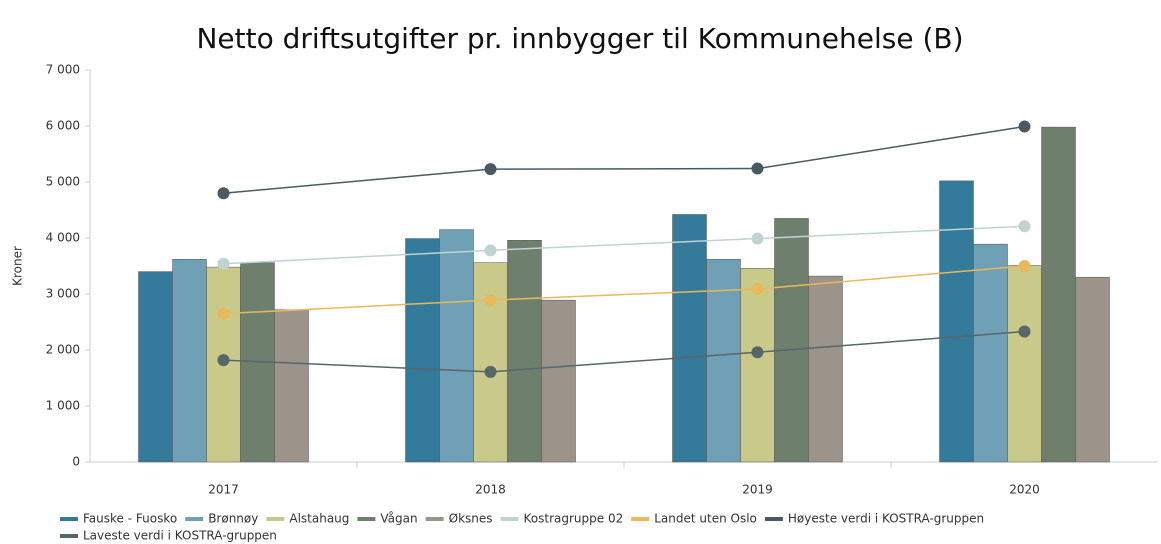 This screenshot has width=1161, height=544. I want to click on x-tick-label: 2019, so click(757, 490).